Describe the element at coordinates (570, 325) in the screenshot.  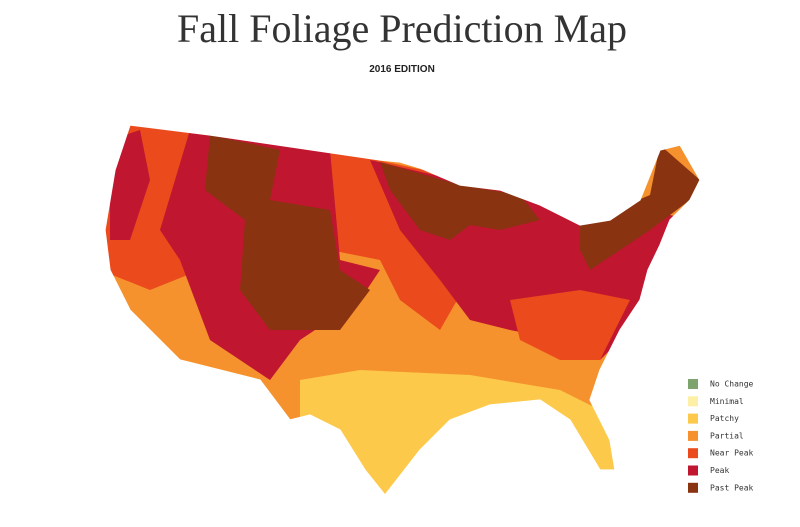
I see `region-near-peak-east` at that location.